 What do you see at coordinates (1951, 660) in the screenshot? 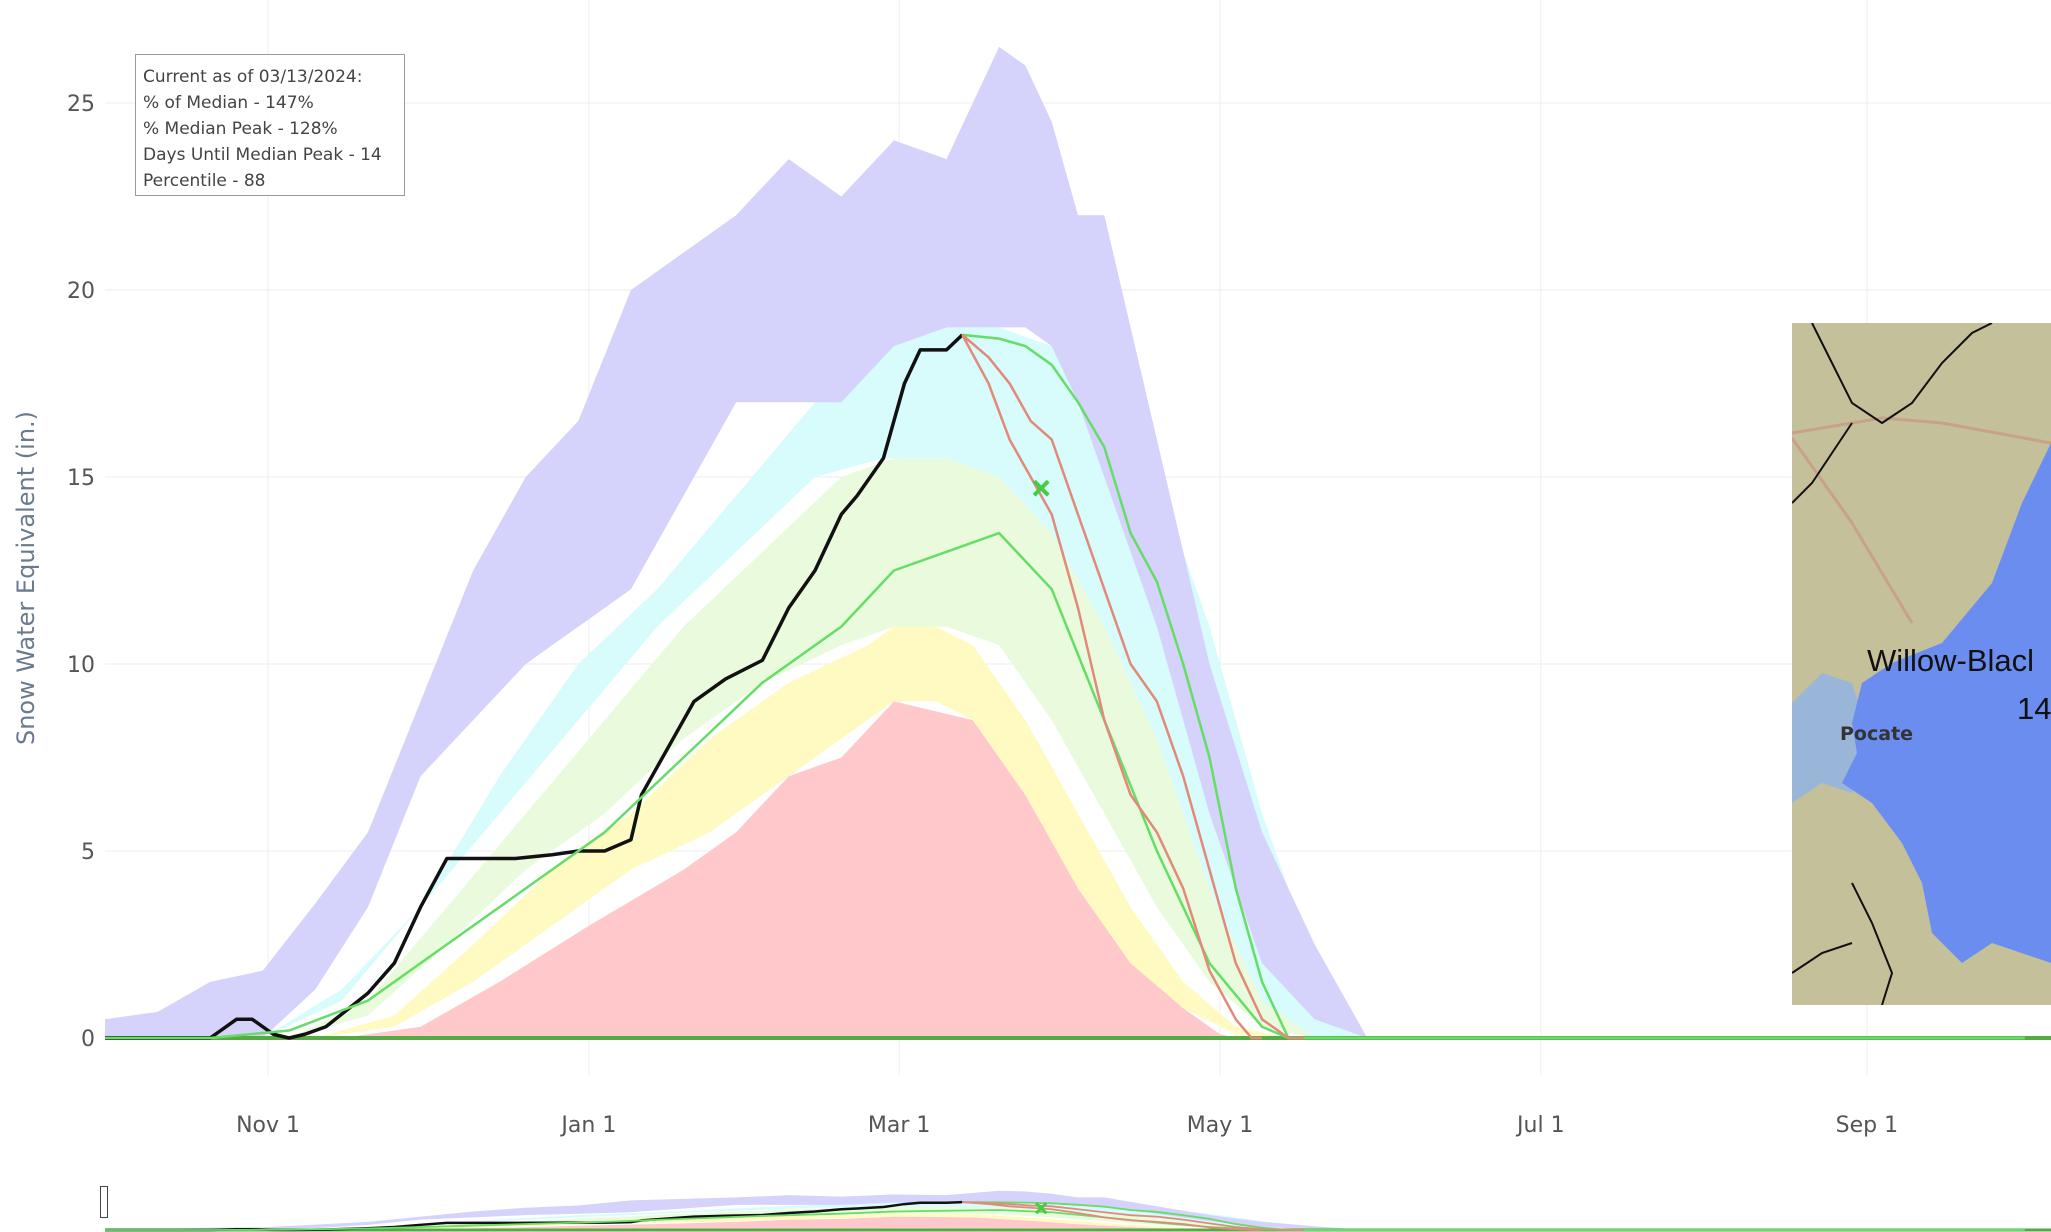
I see `basin-label: Willow-Blacl` at bounding box center [1951, 660].